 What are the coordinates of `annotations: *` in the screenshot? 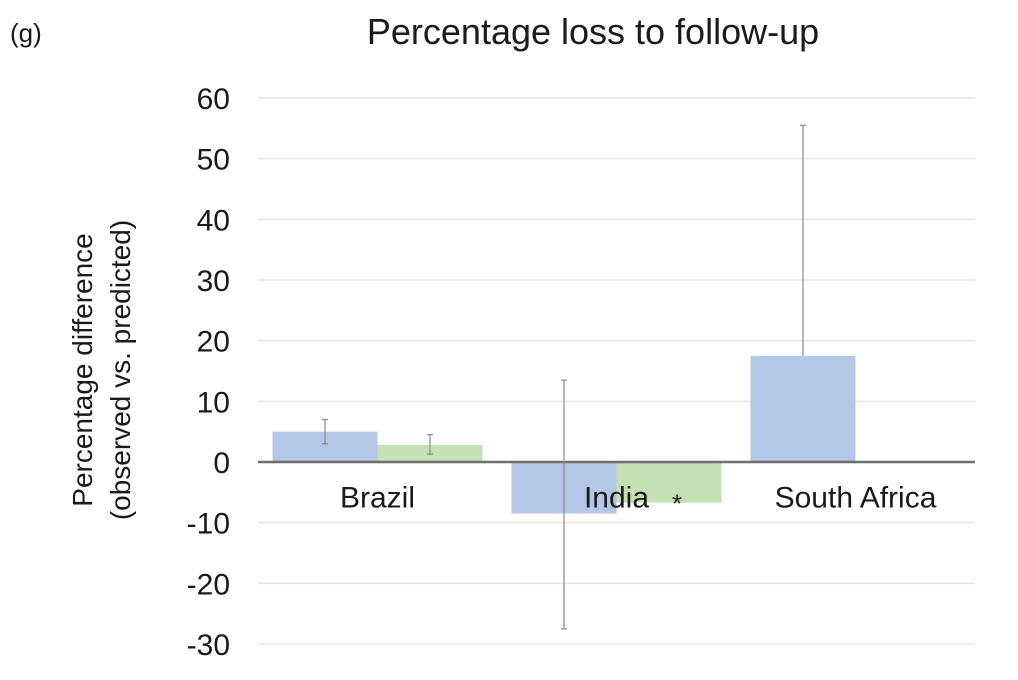 It's located at (677, 503).